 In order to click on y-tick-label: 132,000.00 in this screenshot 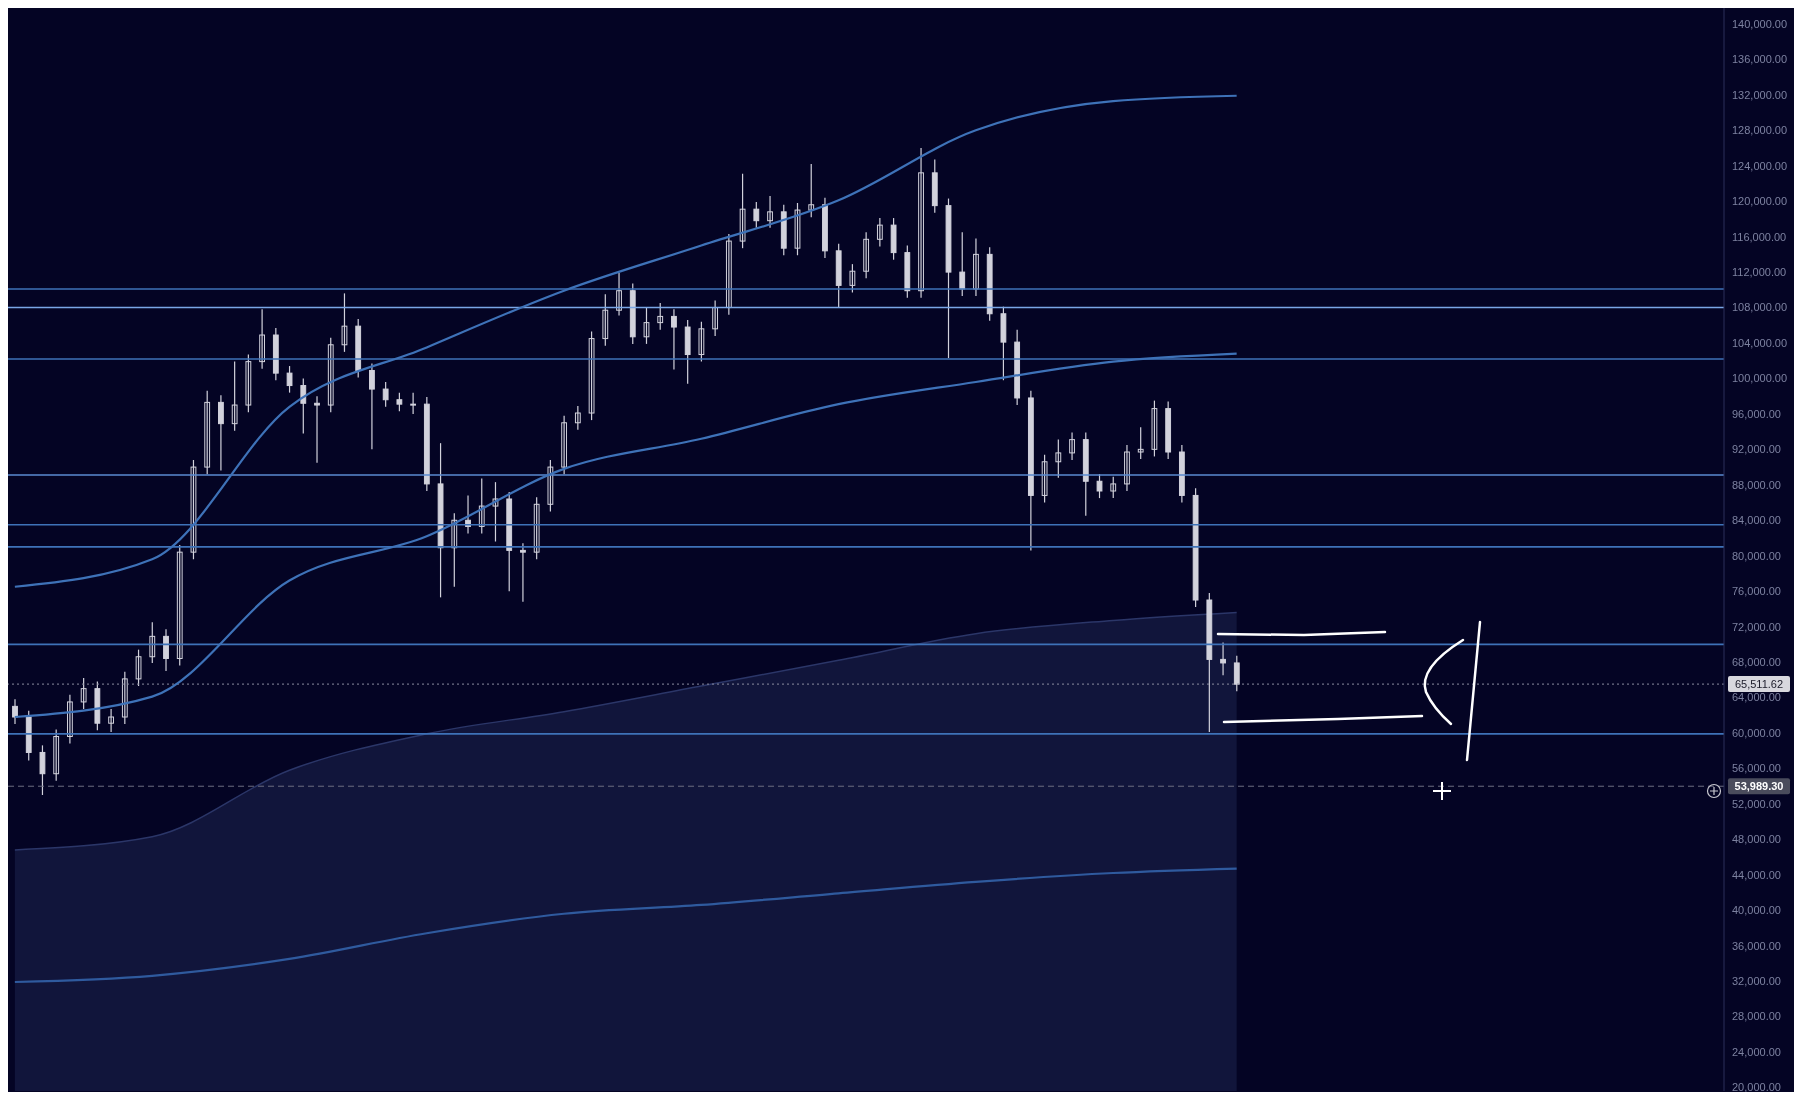, I will do `click(1760, 94)`.